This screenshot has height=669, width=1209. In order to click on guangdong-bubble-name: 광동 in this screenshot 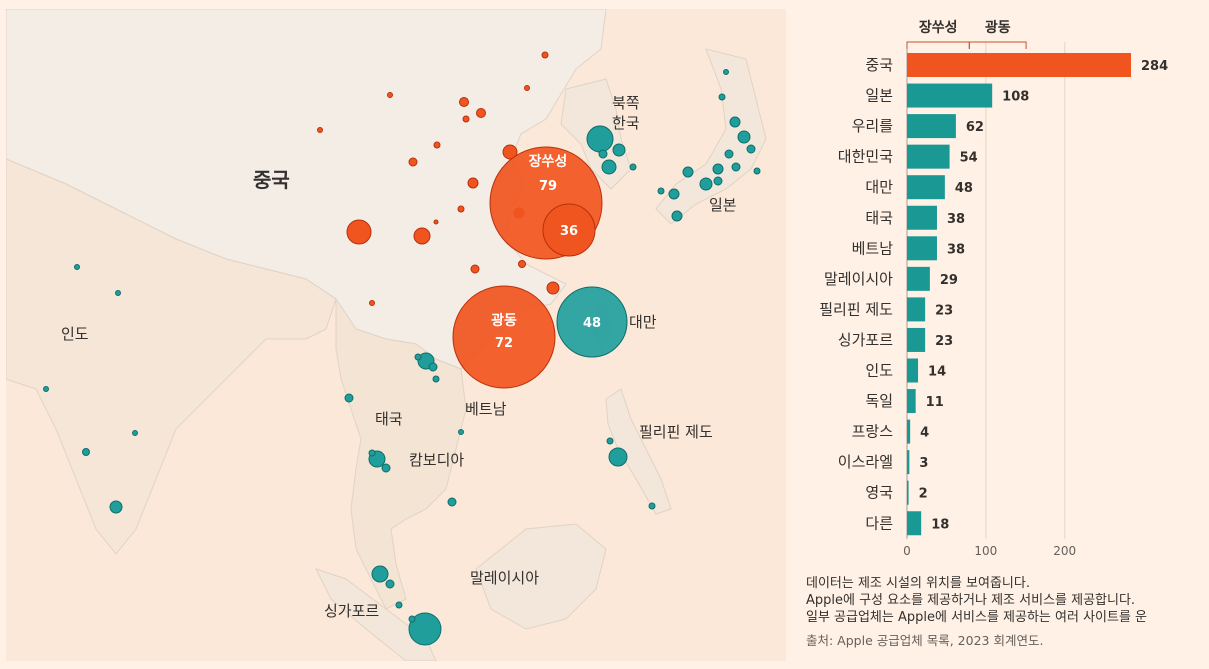, I will do `click(504, 320)`.